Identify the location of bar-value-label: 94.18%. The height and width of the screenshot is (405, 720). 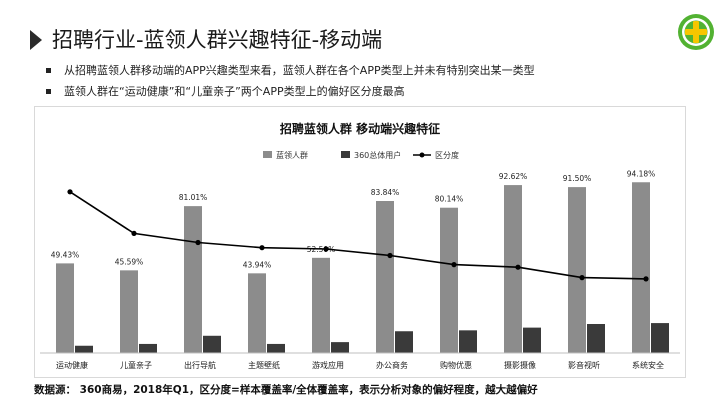
(641, 173).